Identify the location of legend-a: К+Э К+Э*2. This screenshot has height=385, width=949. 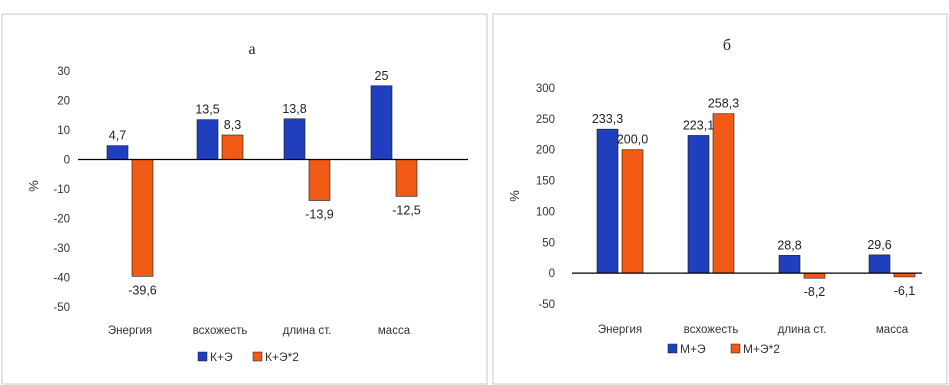
(248, 357).